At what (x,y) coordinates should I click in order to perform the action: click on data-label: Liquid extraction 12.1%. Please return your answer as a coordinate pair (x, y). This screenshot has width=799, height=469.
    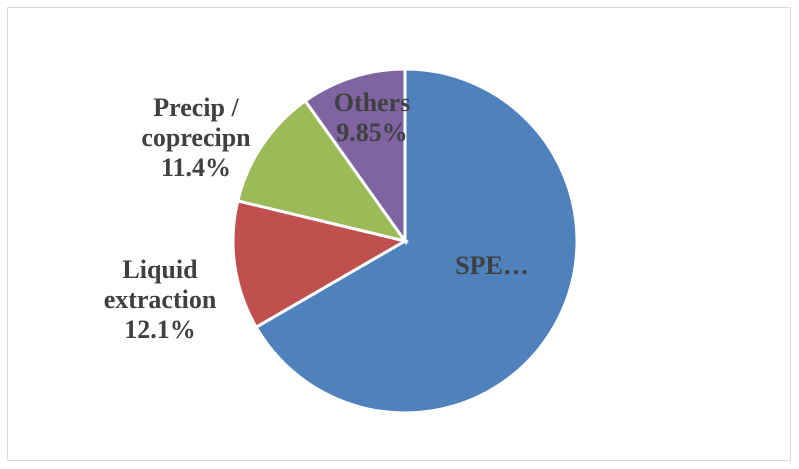
    Looking at the image, I should click on (160, 300).